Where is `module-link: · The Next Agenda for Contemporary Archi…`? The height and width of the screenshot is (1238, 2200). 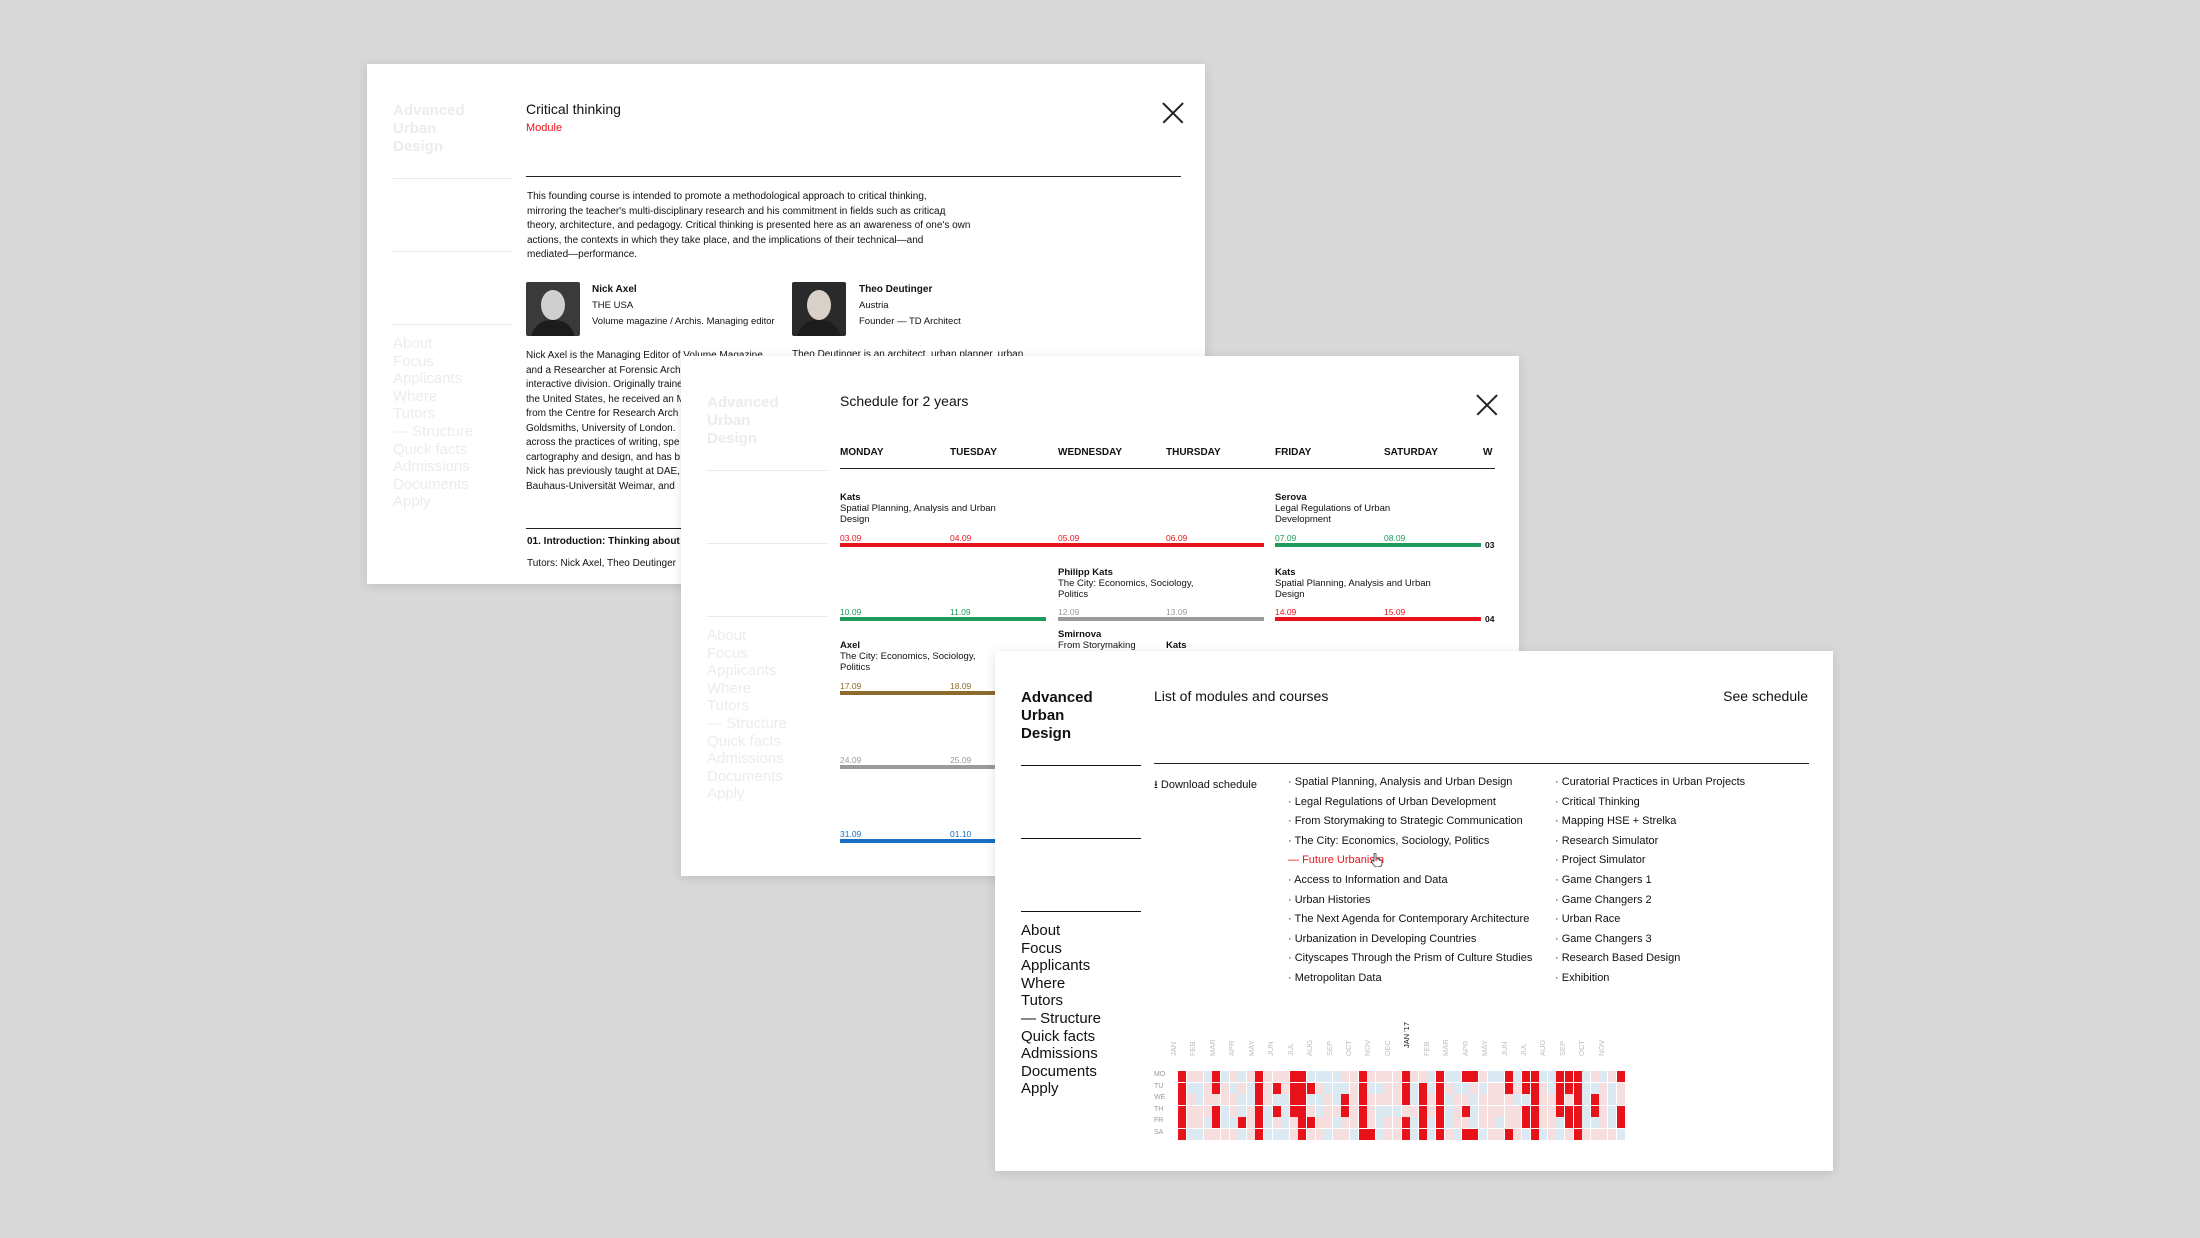 module-link: · The Next Agenda for Contemporary Archi… is located at coordinates (1410, 920).